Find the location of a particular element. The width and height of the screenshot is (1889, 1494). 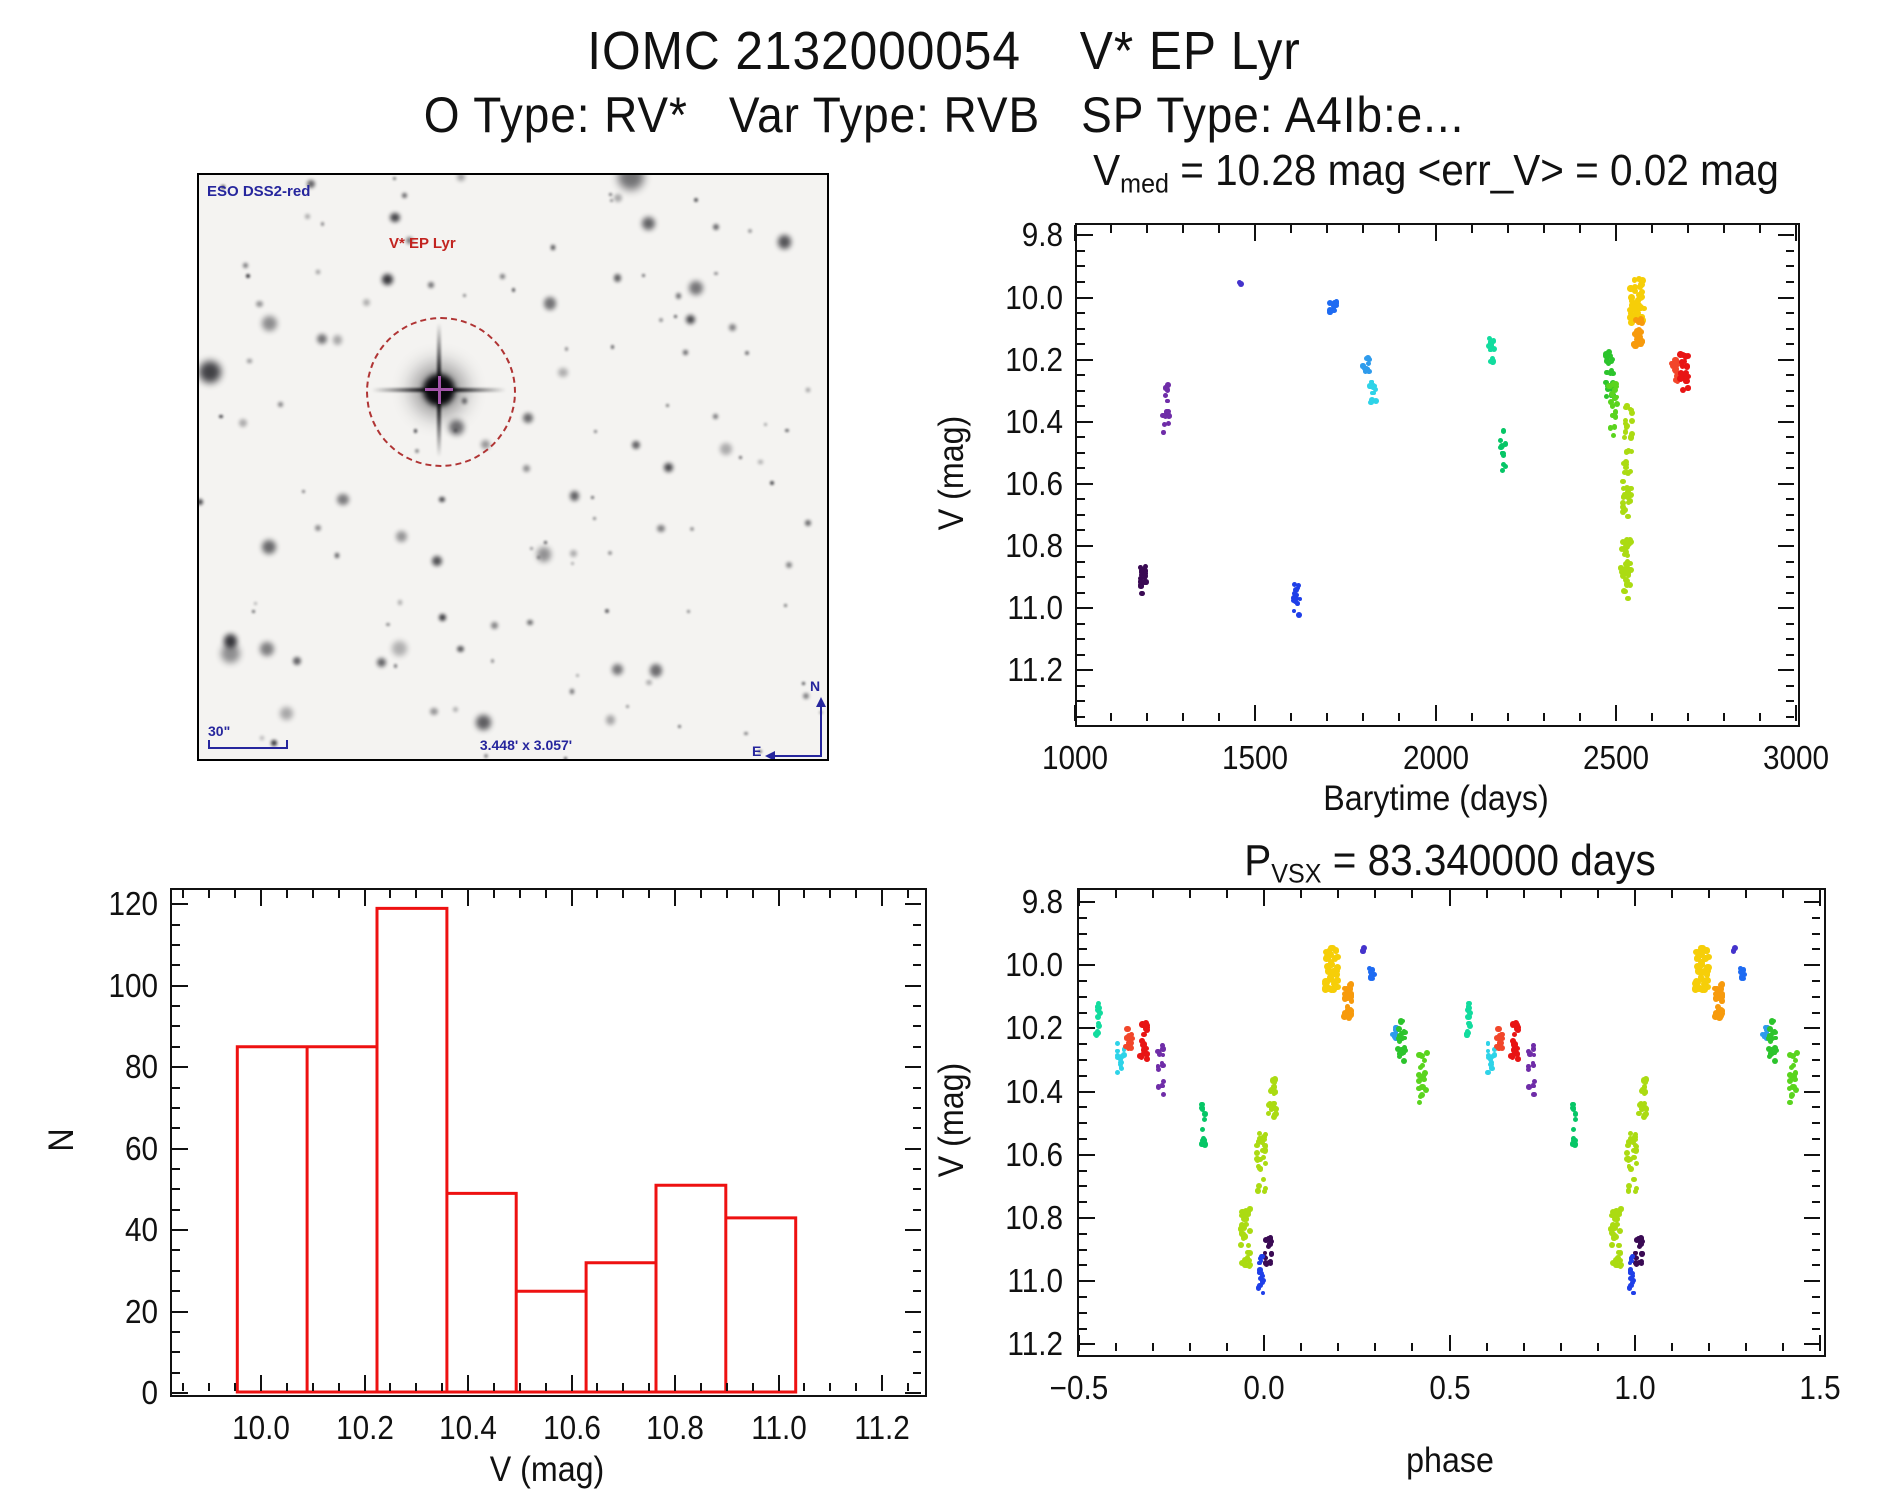

histogram-xtick-label: 11.0 is located at coordinates (778, 1427).